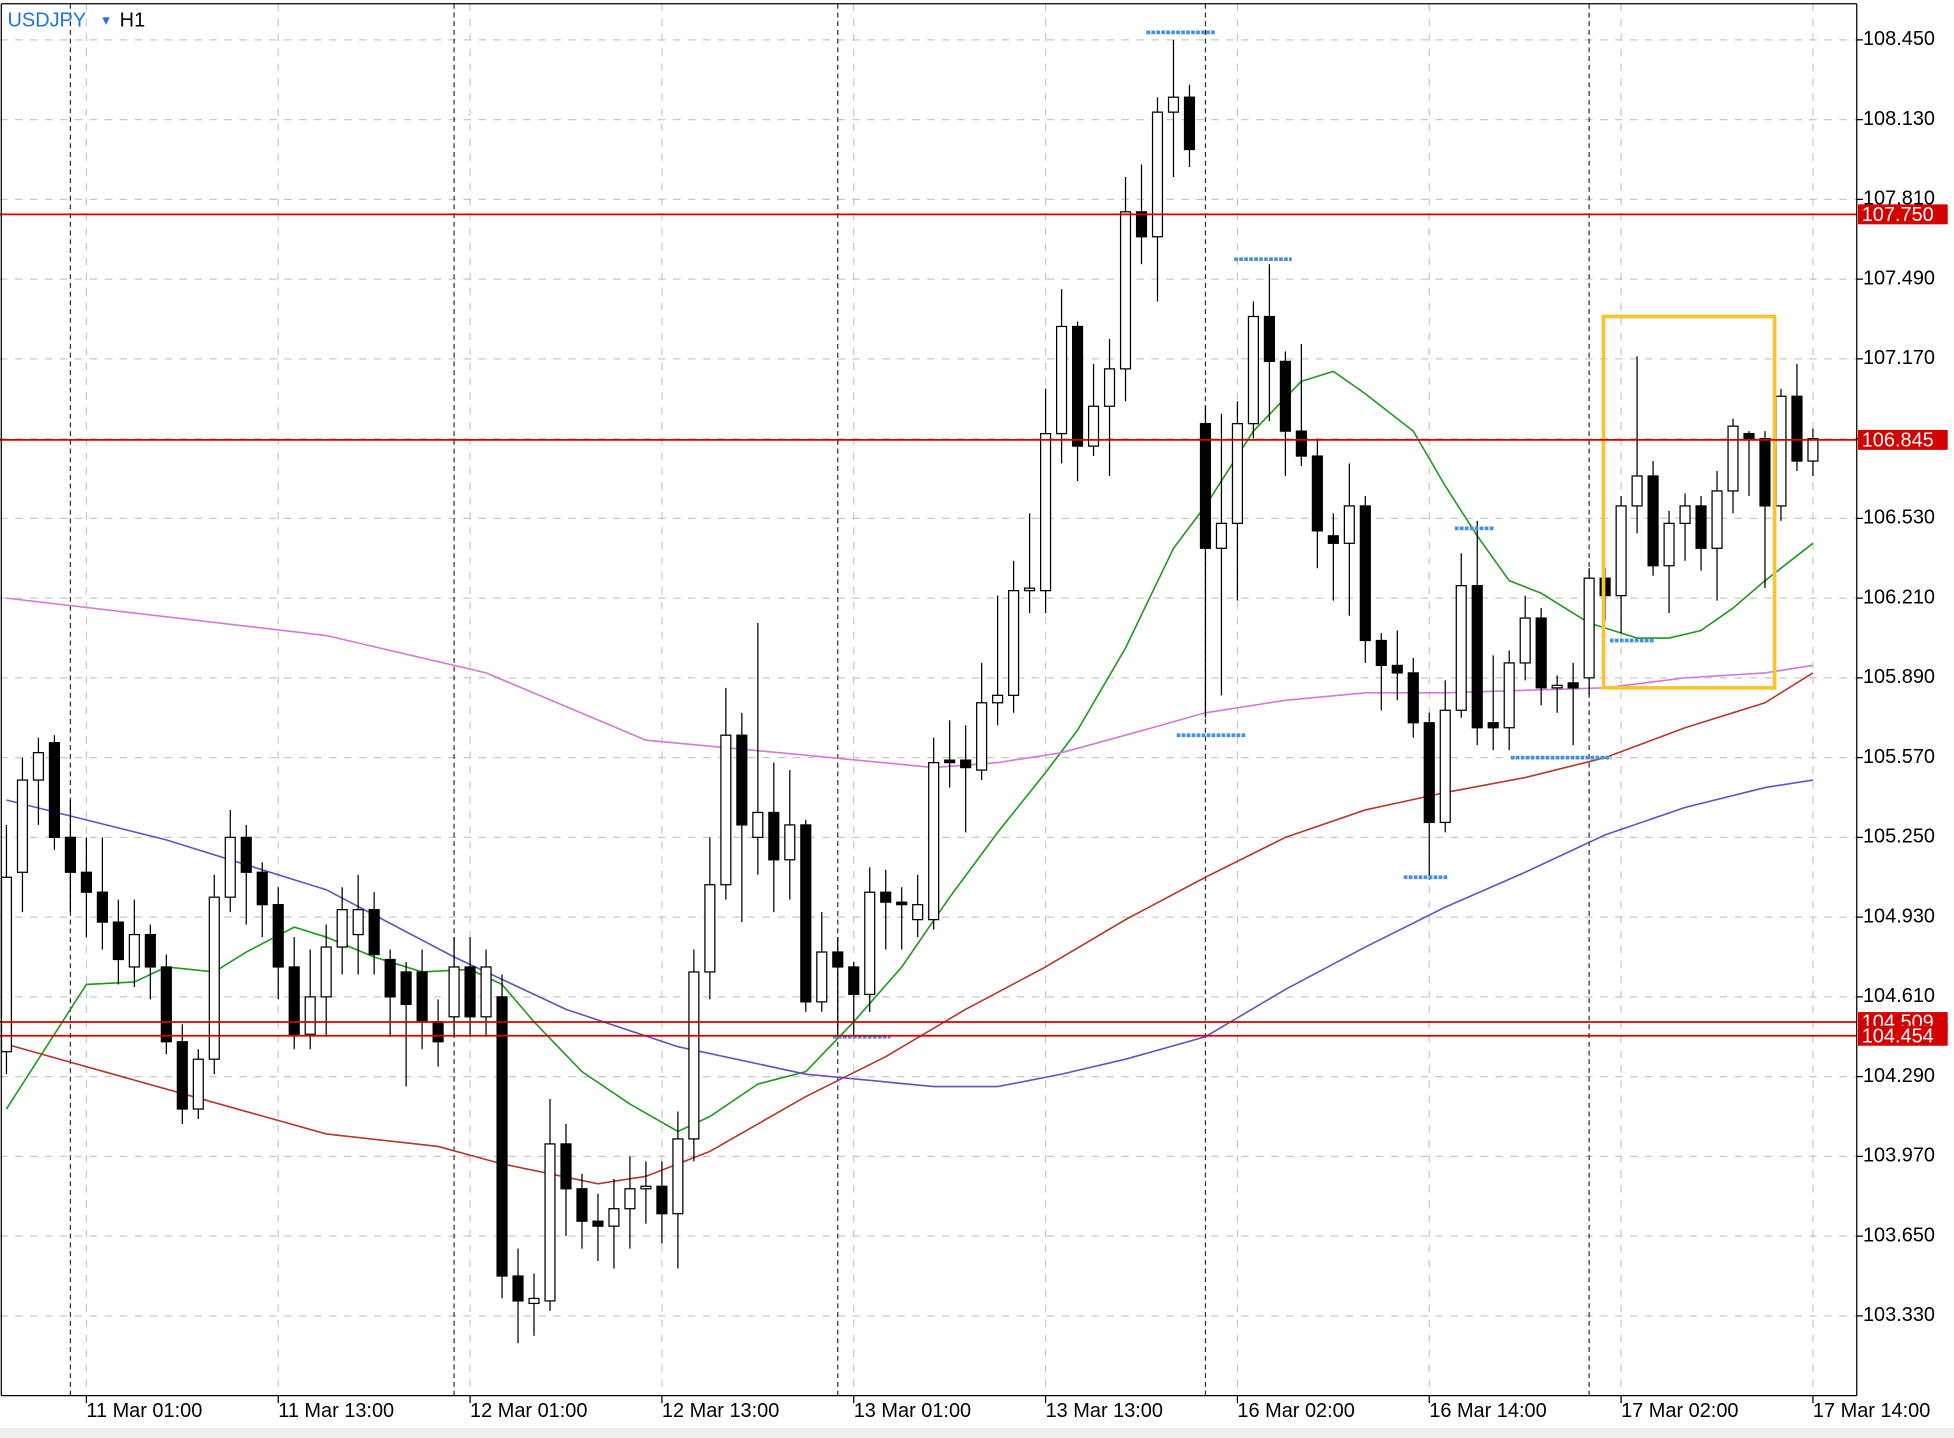 The height and width of the screenshot is (1438, 1954). Describe the element at coordinates (47, 20) in the screenshot. I see `symbol: USDJPY` at that location.